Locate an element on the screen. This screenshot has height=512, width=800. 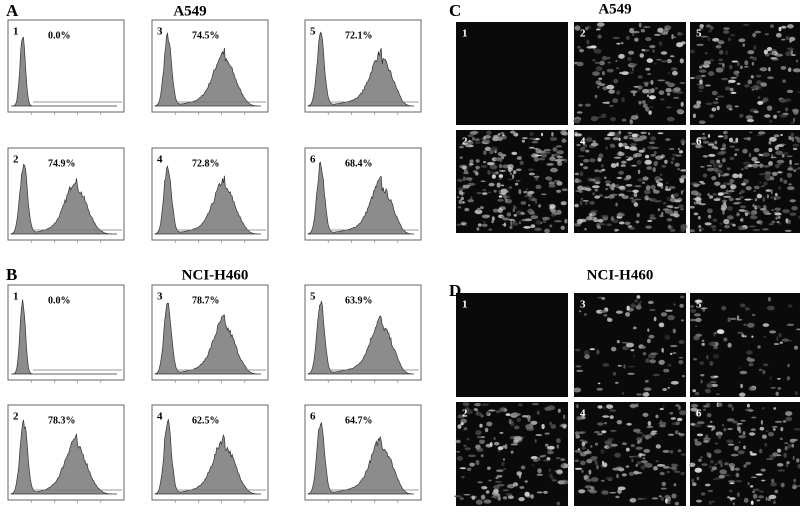
histogram-curve is located at coordinates (64, 337).